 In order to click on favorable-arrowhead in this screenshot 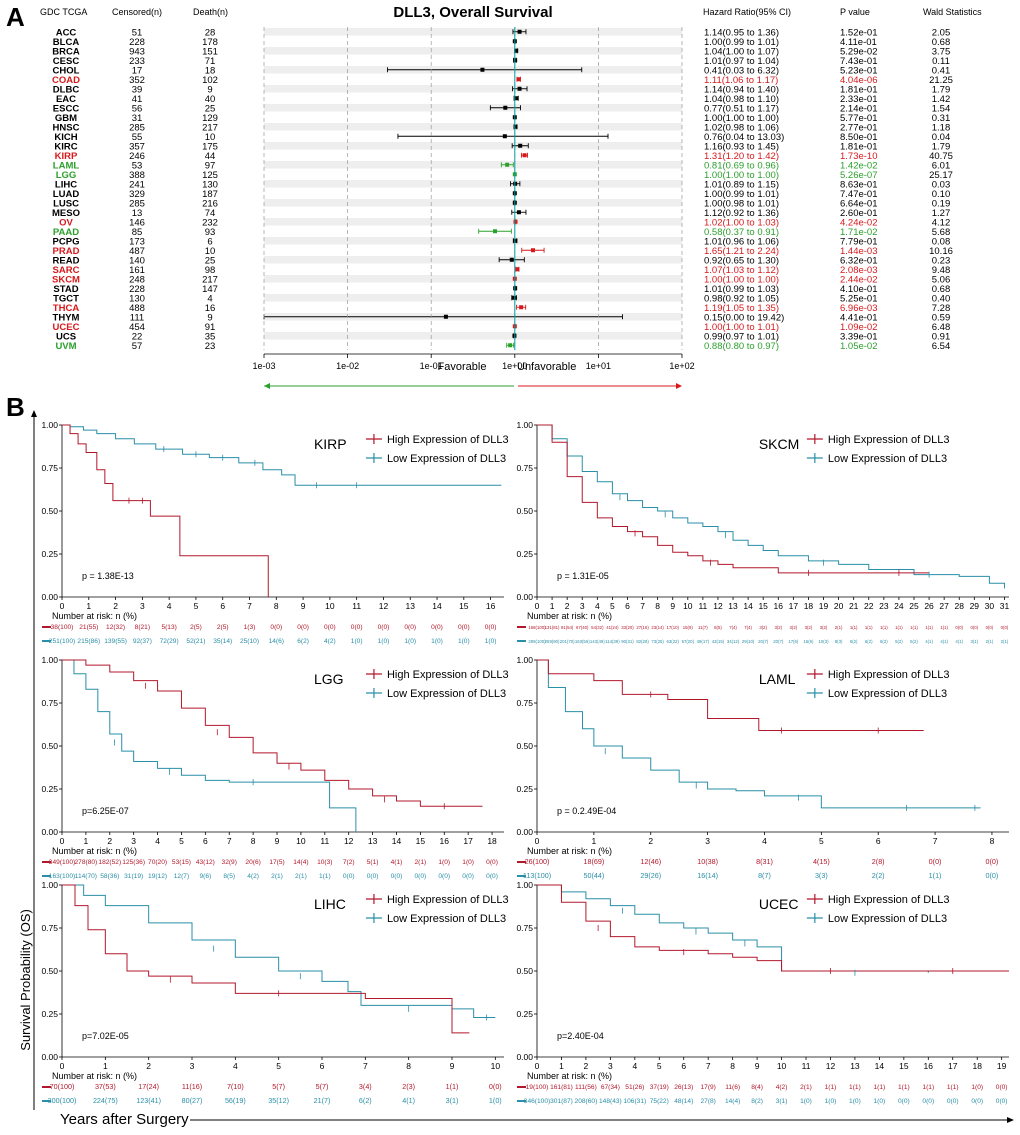, I will do `click(267, 386)`.